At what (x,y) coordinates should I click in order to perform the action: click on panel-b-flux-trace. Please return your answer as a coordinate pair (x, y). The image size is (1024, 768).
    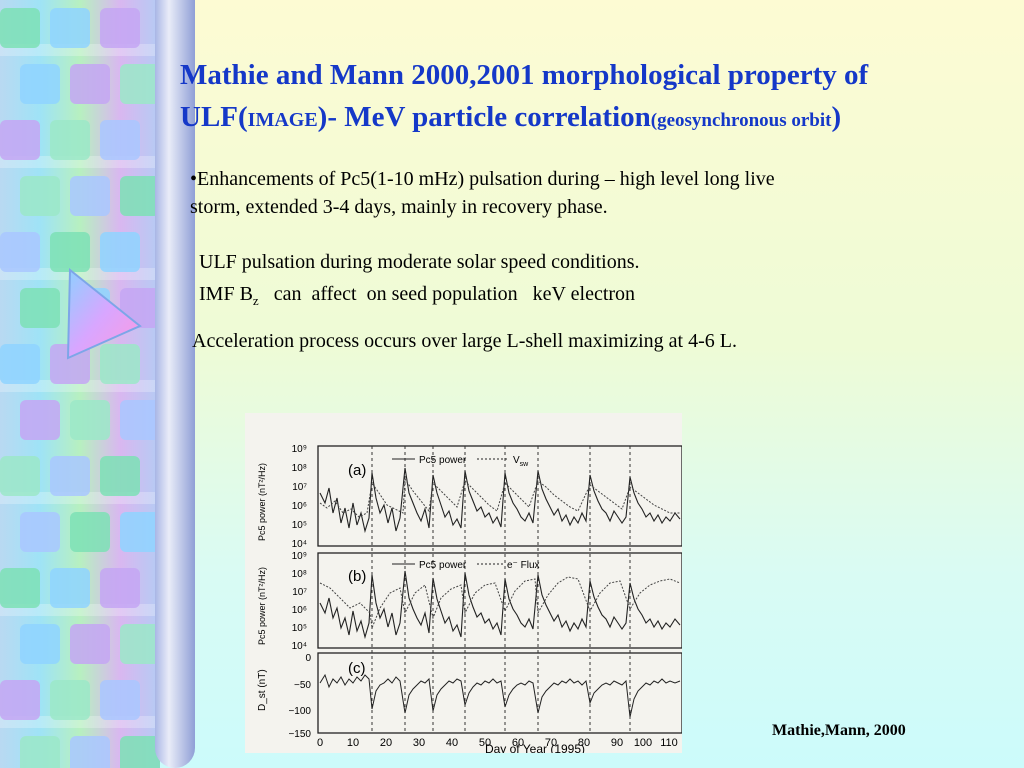
    Looking at the image, I should click on (500, 603).